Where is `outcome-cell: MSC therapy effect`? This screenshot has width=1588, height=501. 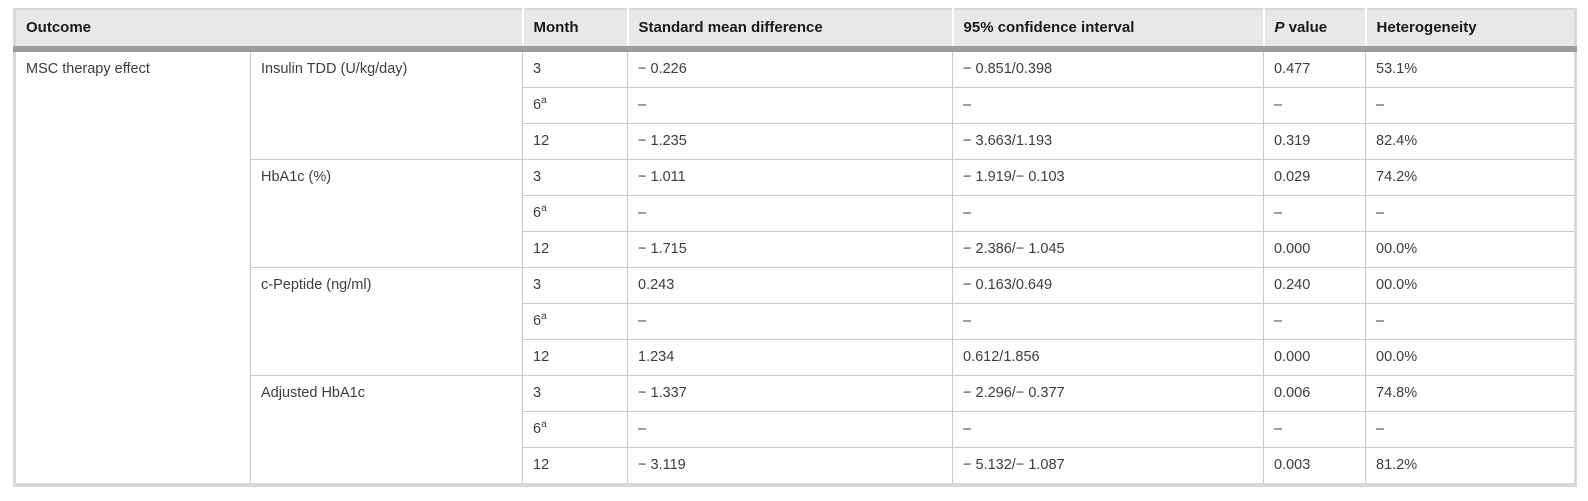 outcome-cell: MSC therapy effect is located at coordinates (132, 266).